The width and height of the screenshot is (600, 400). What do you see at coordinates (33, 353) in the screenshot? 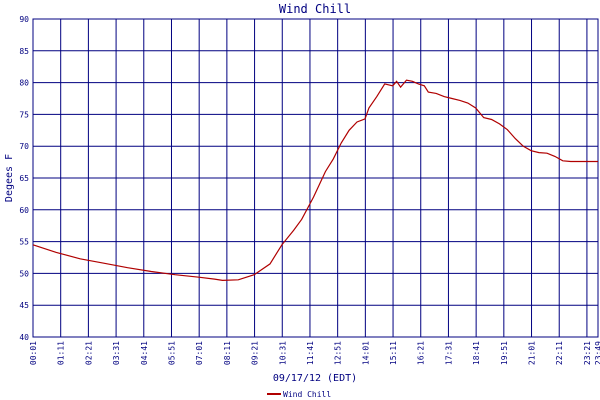
I see `x-tick-label: 00:01` at bounding box center [33, 353].